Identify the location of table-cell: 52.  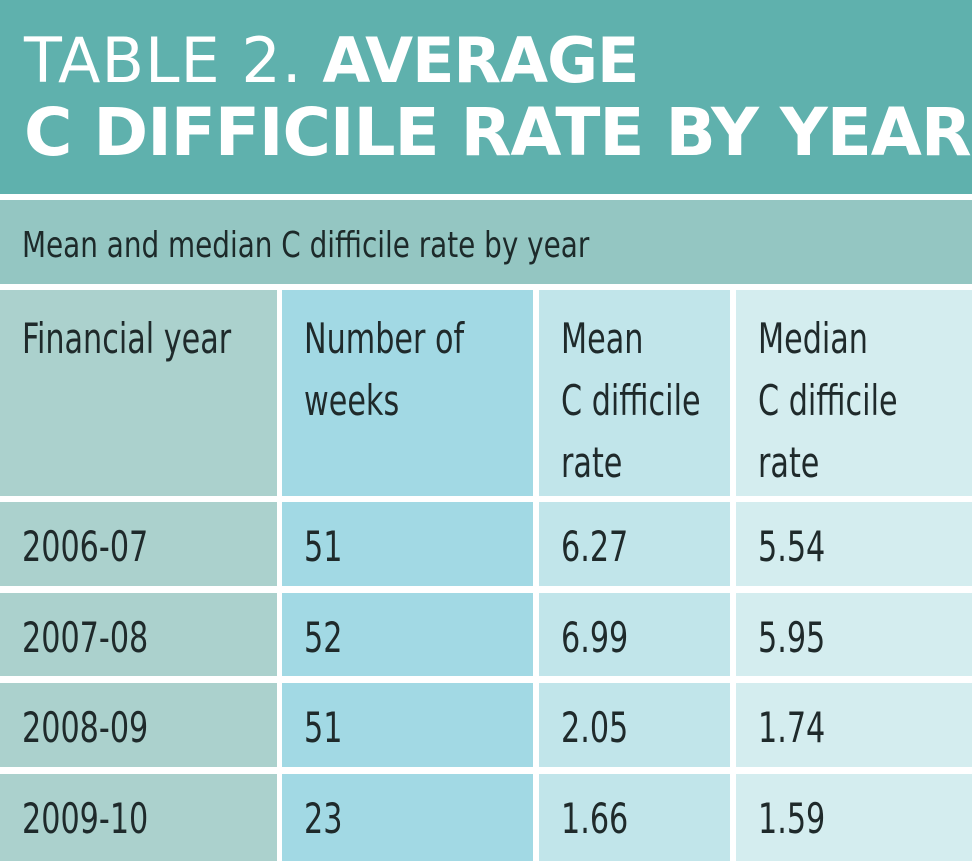
(407, 634).